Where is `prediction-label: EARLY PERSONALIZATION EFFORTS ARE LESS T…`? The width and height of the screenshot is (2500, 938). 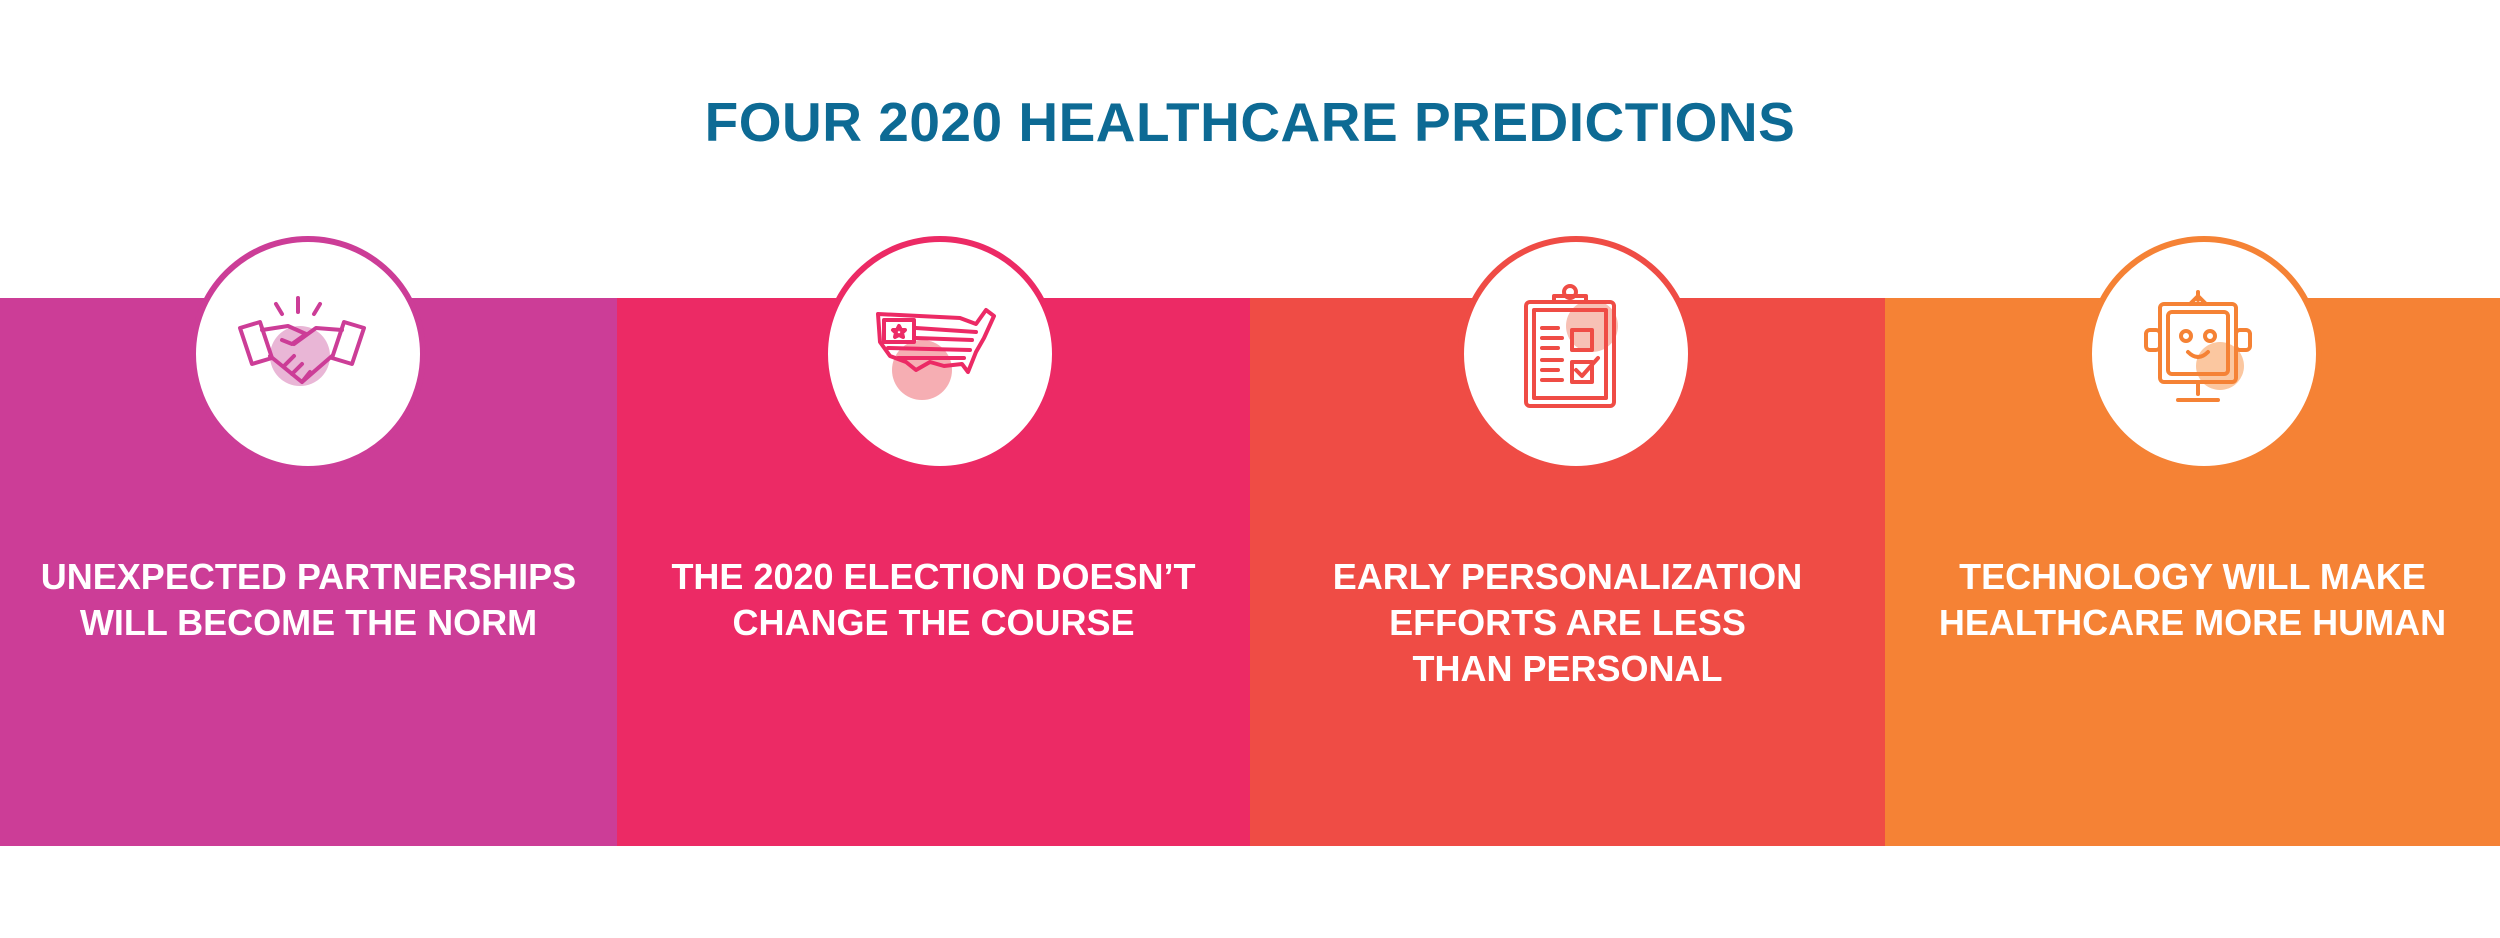
prediction-label: EARLY PERSONALIZATION EFFORTS ARE LESS T… is located at coordinates (1567, 622).